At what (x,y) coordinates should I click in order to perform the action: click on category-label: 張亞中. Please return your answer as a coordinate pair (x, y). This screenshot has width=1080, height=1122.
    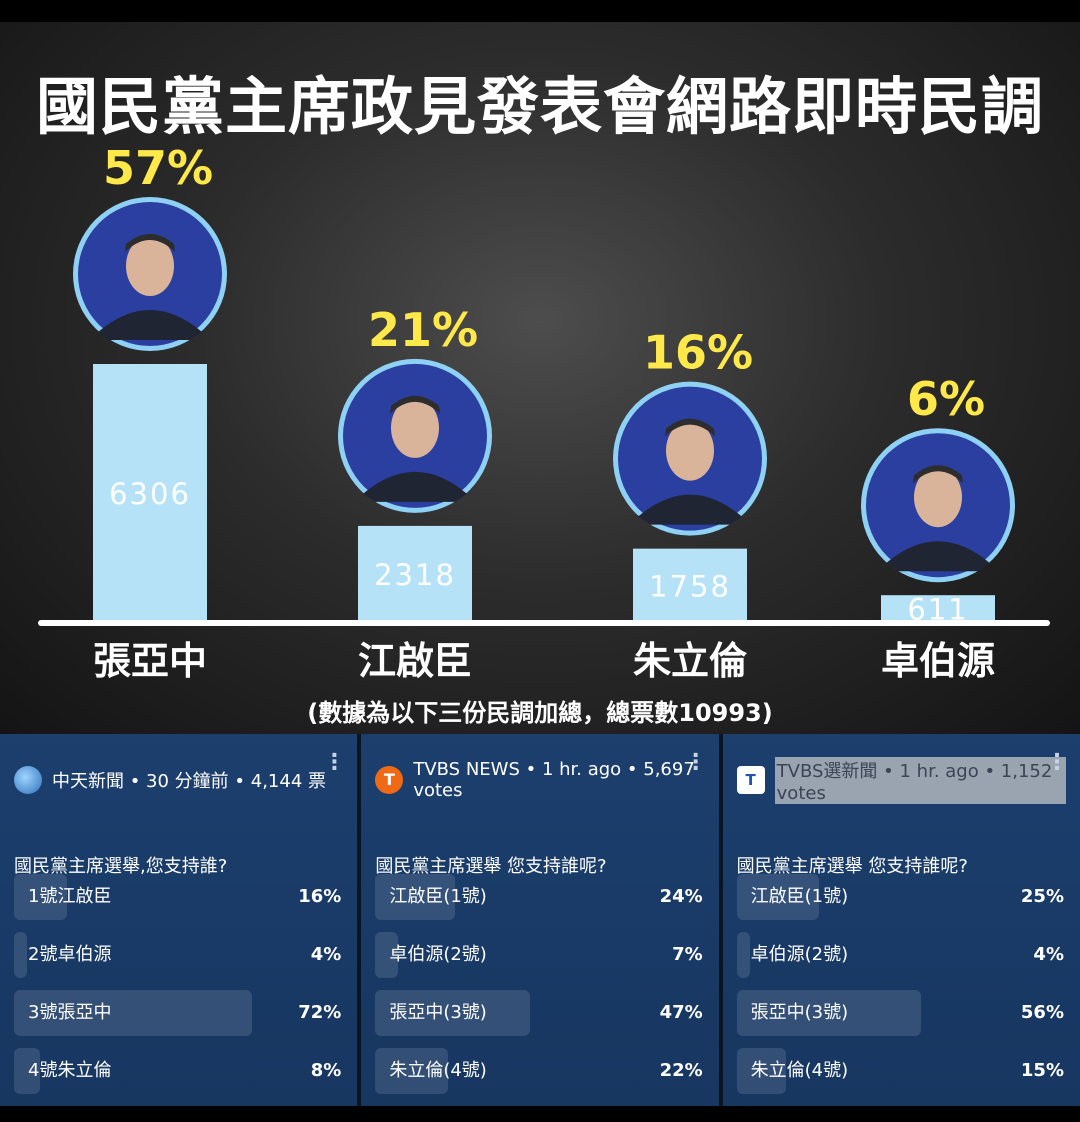
    Looking at the image, I should click on (150, 661).